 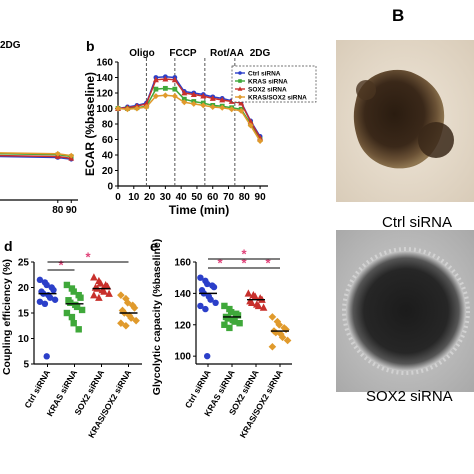 What do you see at coordinates (260, 53) in the screenshot?
I see `panel-b-phase-label: 2DG` at bounding box center [260, 53].